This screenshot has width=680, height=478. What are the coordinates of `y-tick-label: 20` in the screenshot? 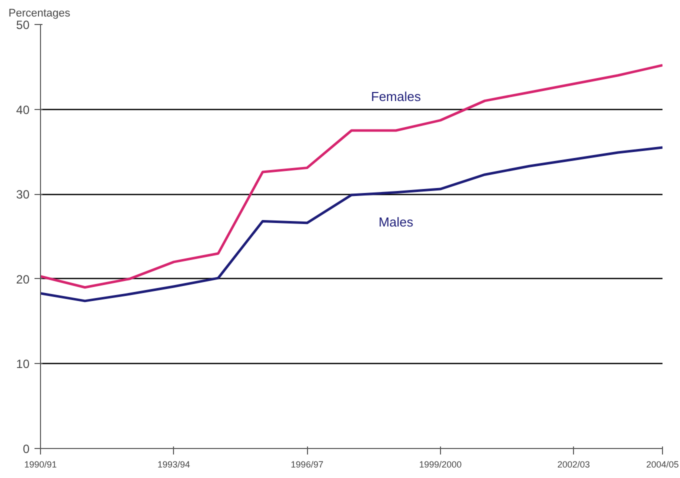 It's located at (23, 279).